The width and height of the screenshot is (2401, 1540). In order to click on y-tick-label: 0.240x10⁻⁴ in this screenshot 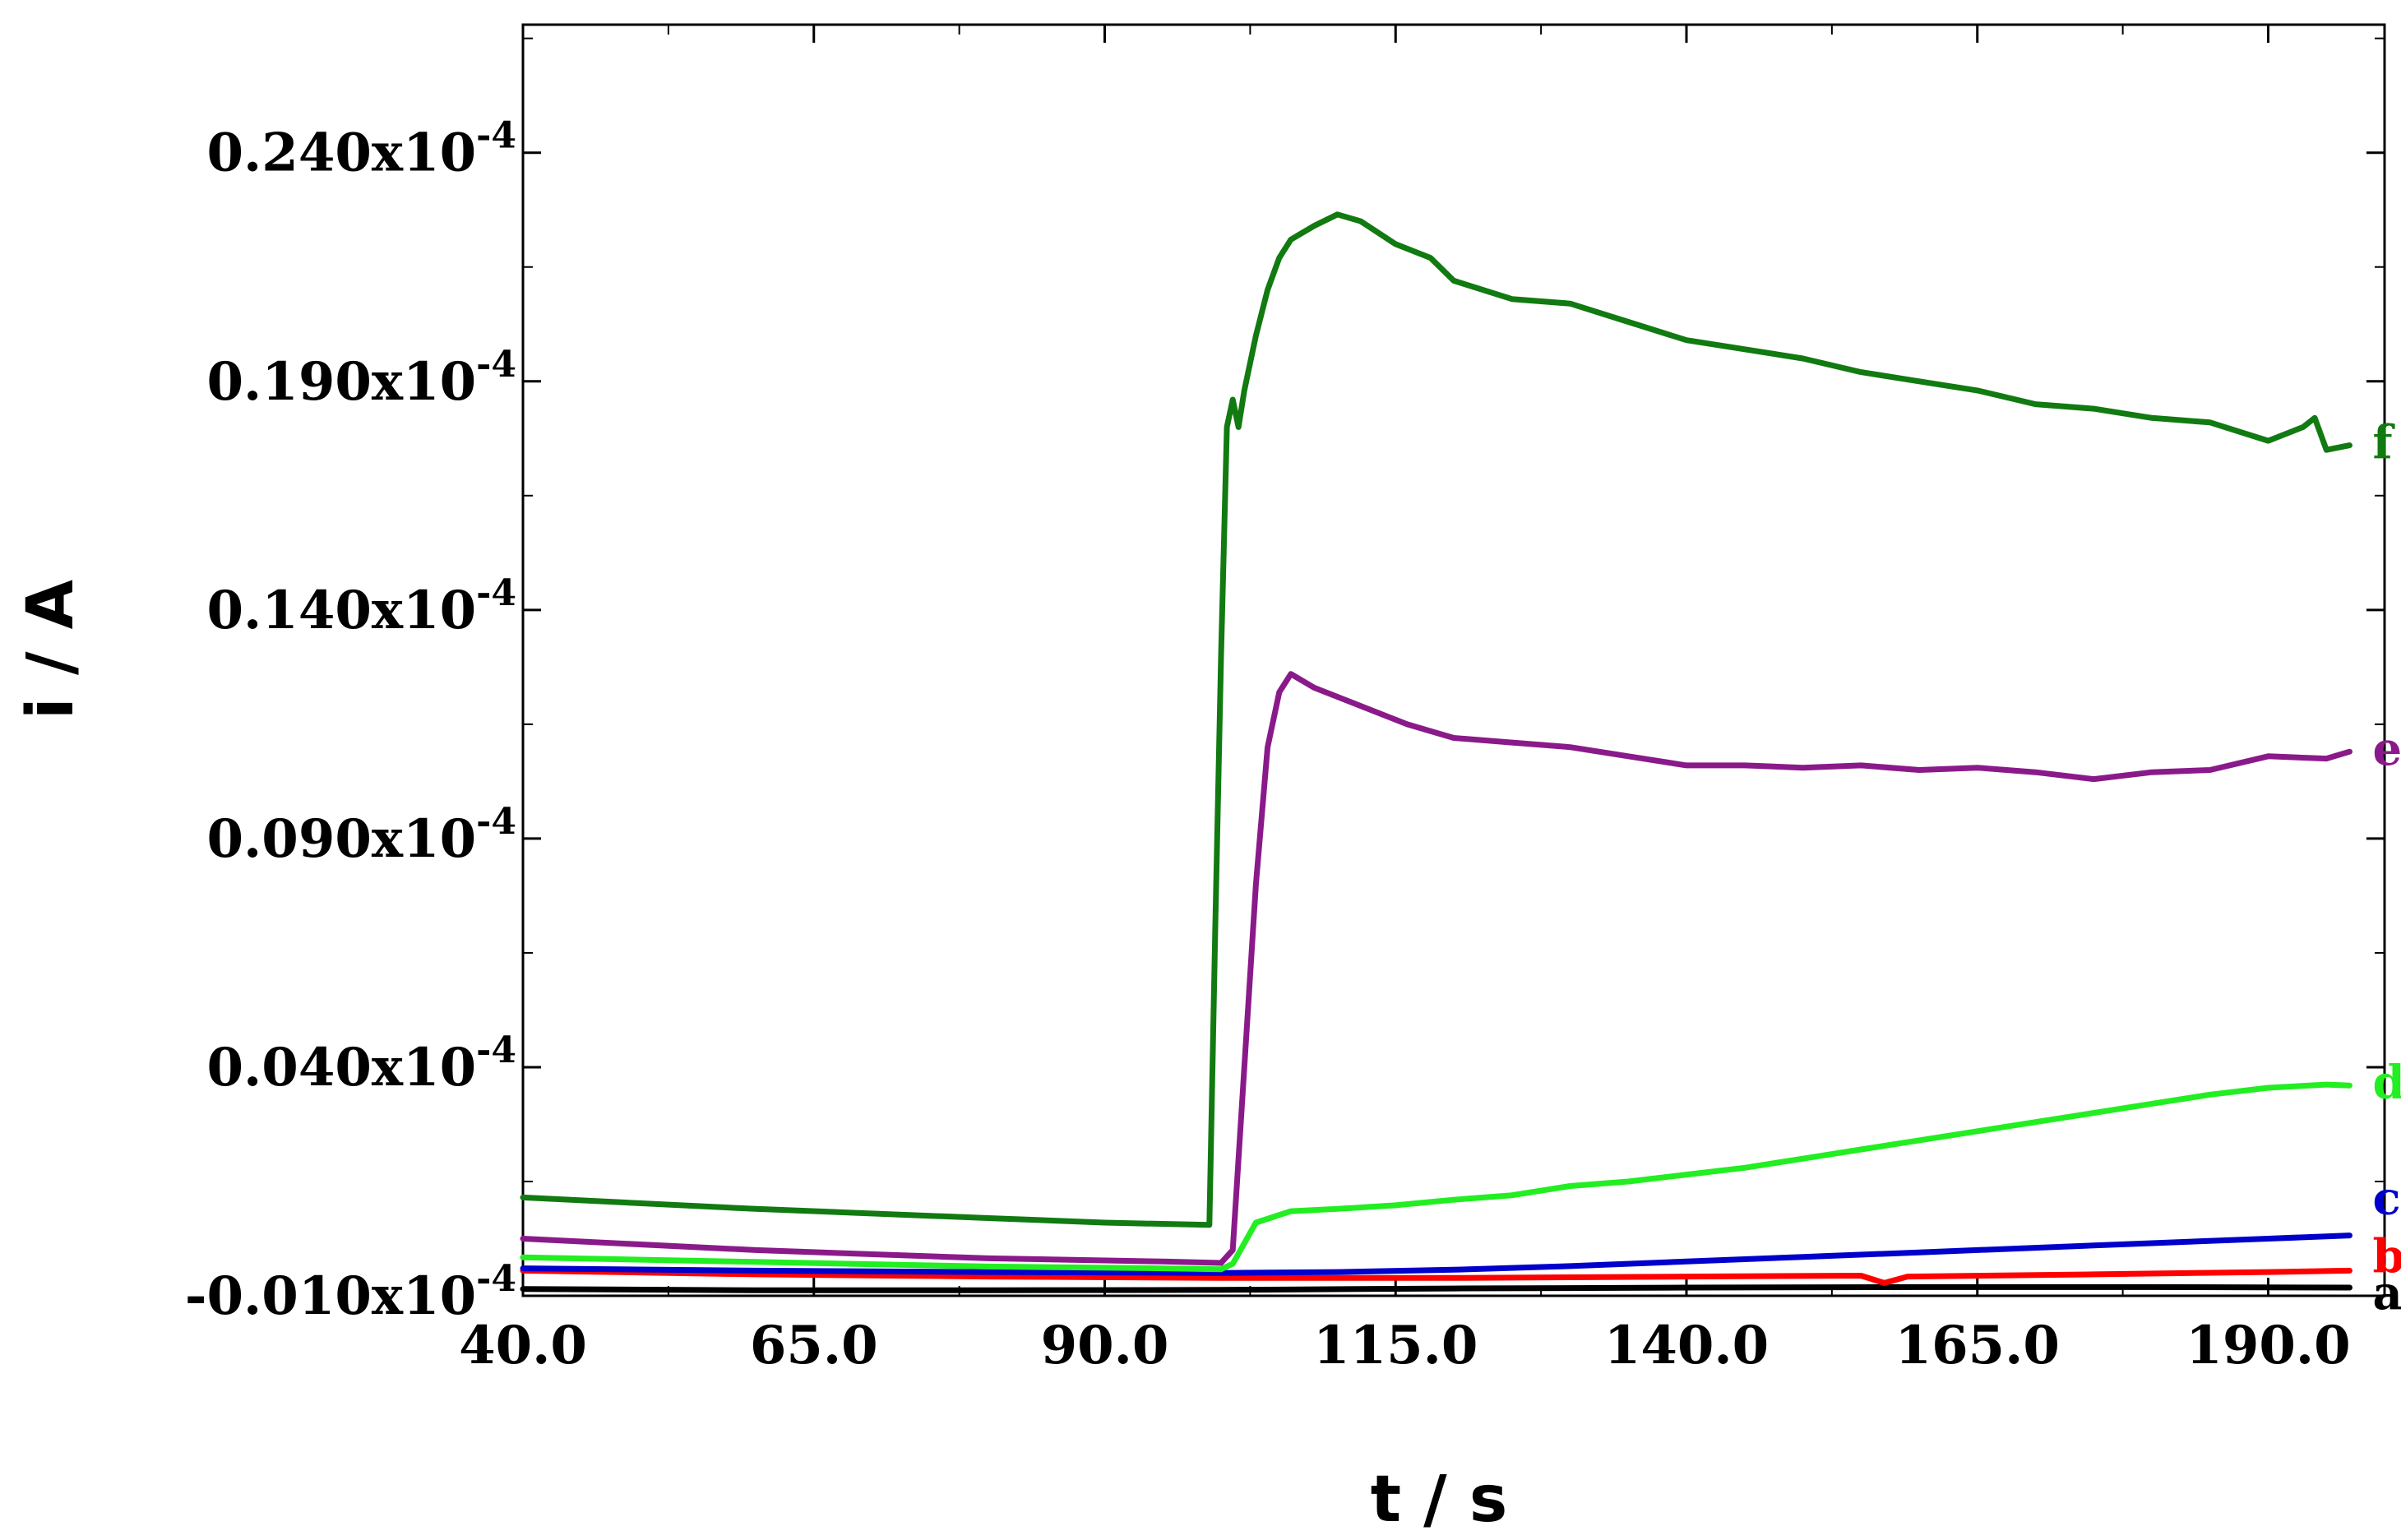, I will do `click(361, 150)`.